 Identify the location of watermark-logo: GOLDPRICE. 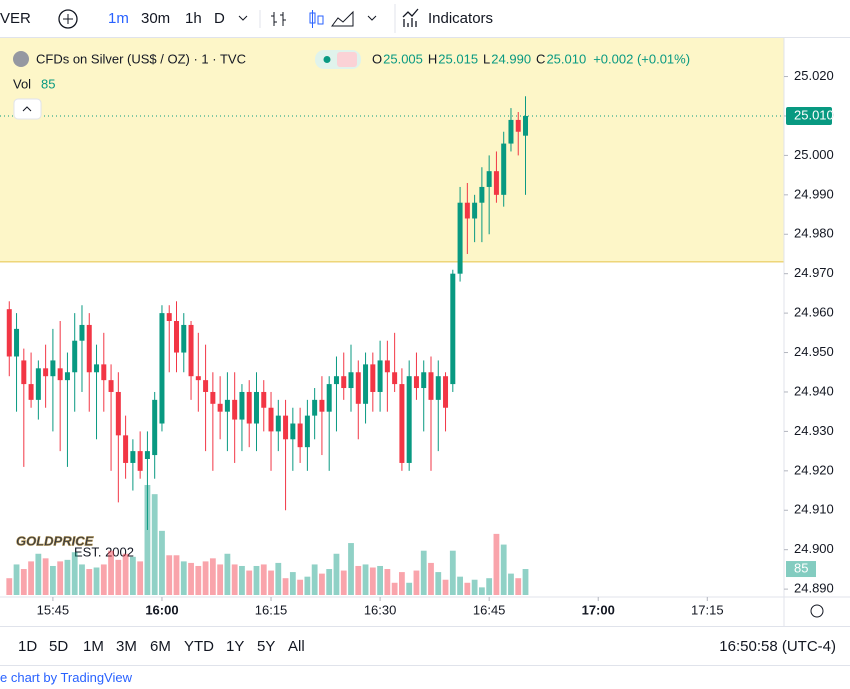
(55, 540).